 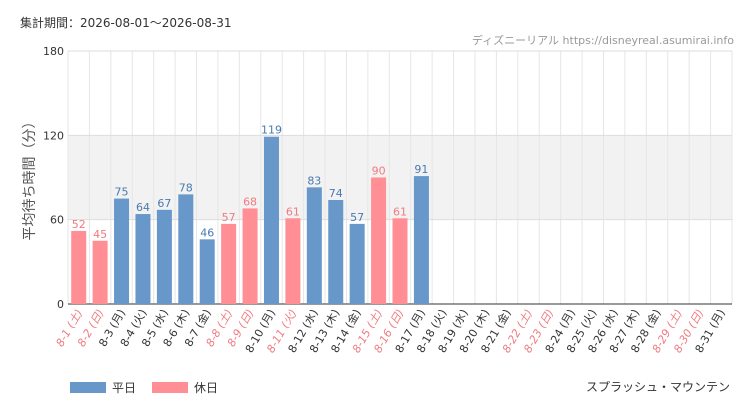 What do you see at coordinates (57, 220) in the screenshot?
I see `y-tick-label: 60` at bounding box center [57, 220].